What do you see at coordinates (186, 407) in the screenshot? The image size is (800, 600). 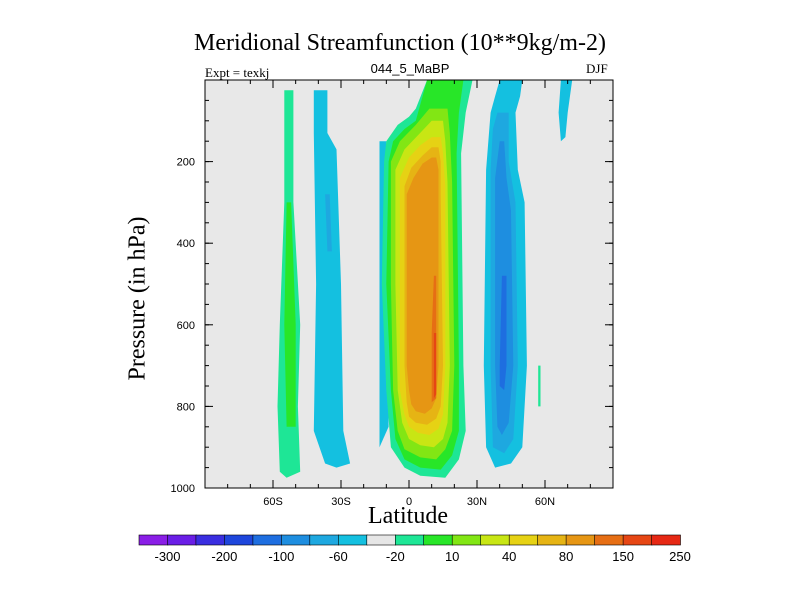 I see `y-tick-label: 800` at bounding box center [186, 407].